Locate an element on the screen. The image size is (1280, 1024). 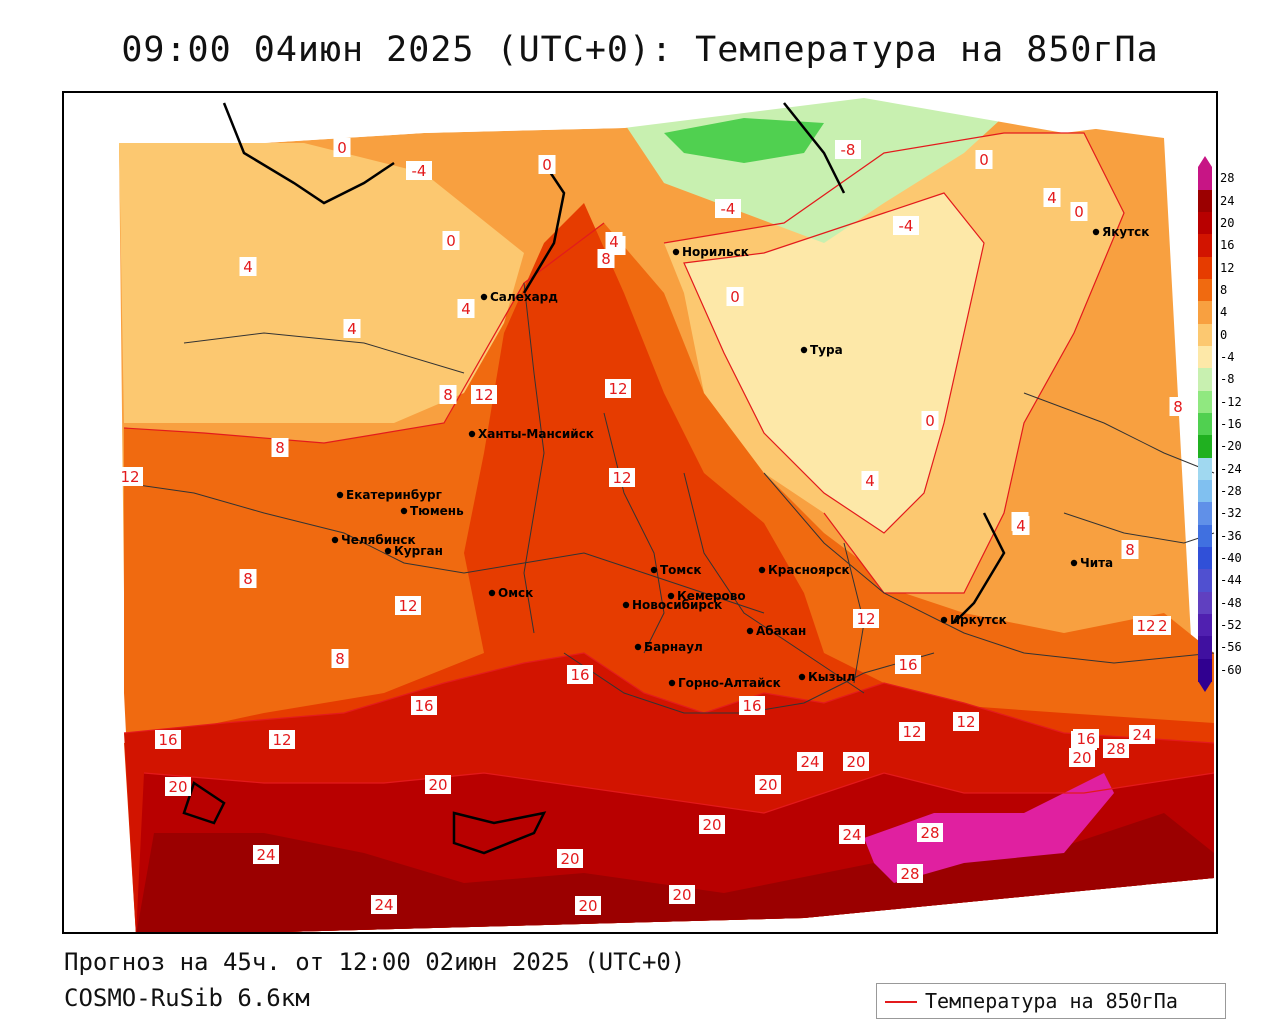
city-label: Омск is located at coordinates (515, 593).